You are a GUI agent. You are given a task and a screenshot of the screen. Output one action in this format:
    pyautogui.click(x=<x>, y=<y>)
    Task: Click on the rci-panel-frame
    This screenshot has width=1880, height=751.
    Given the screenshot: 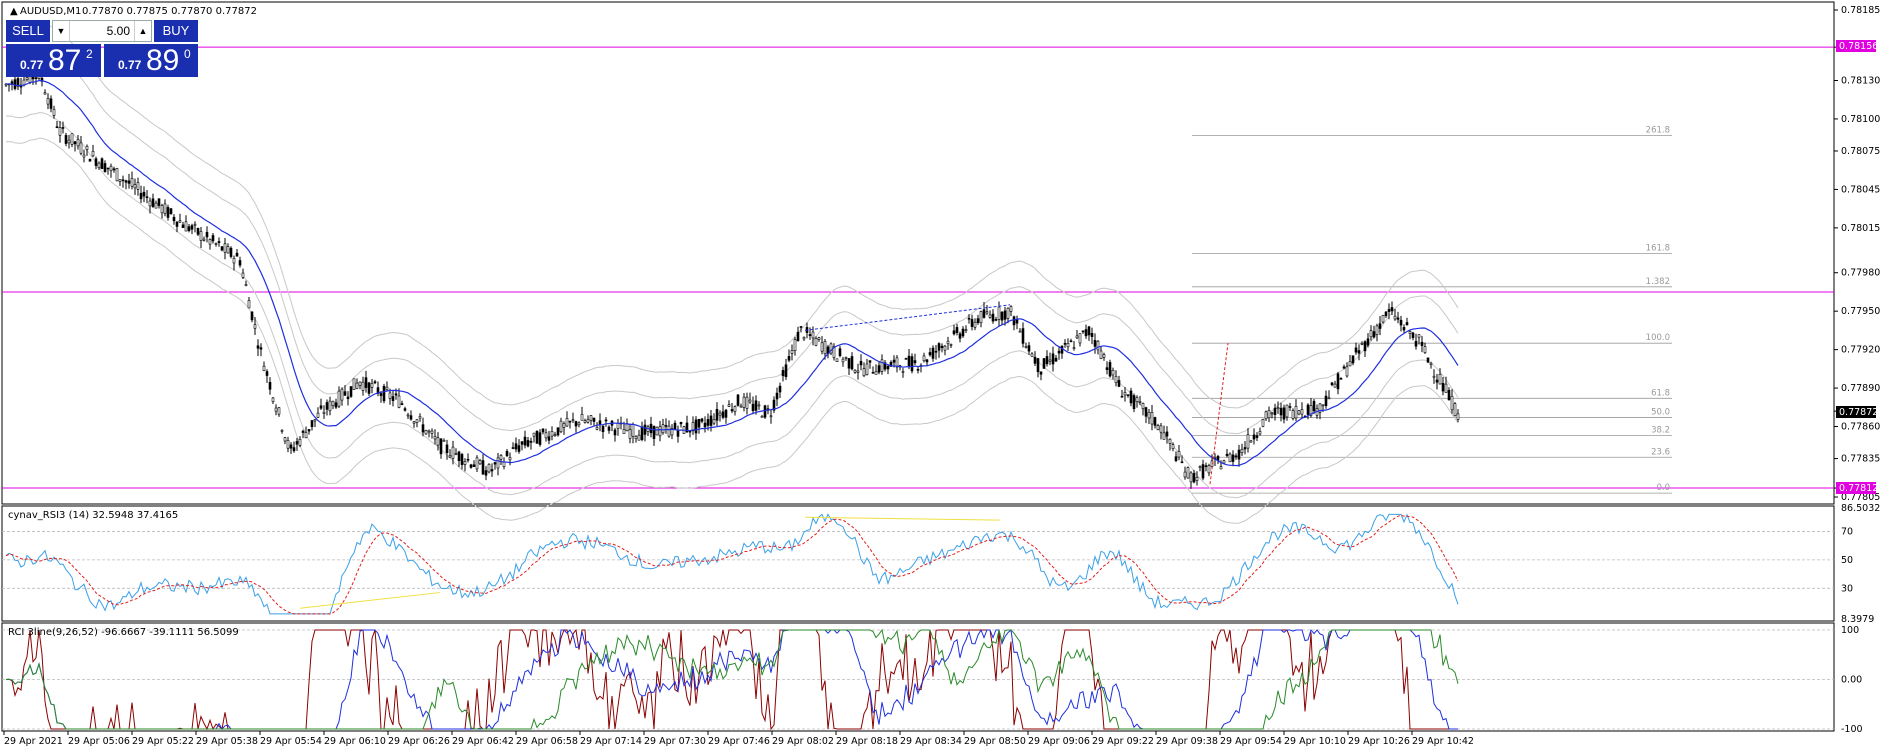 What is the action you would take?
    pyautogui.click(x=918, y=677)
    